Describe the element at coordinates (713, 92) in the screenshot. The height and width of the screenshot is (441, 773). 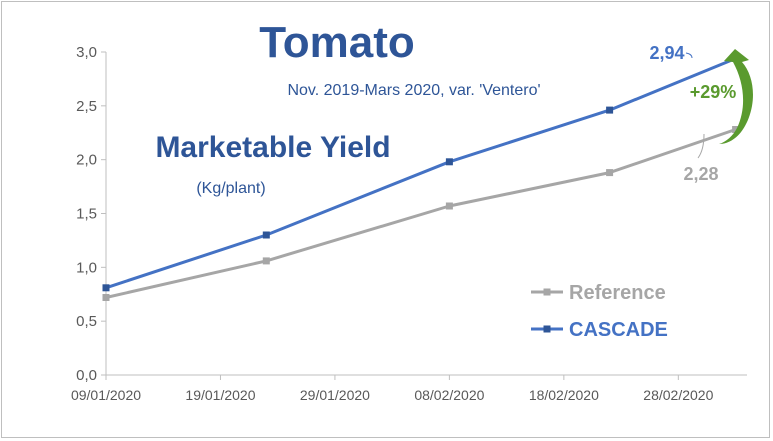
I see `increase-label: +29%` at that location.